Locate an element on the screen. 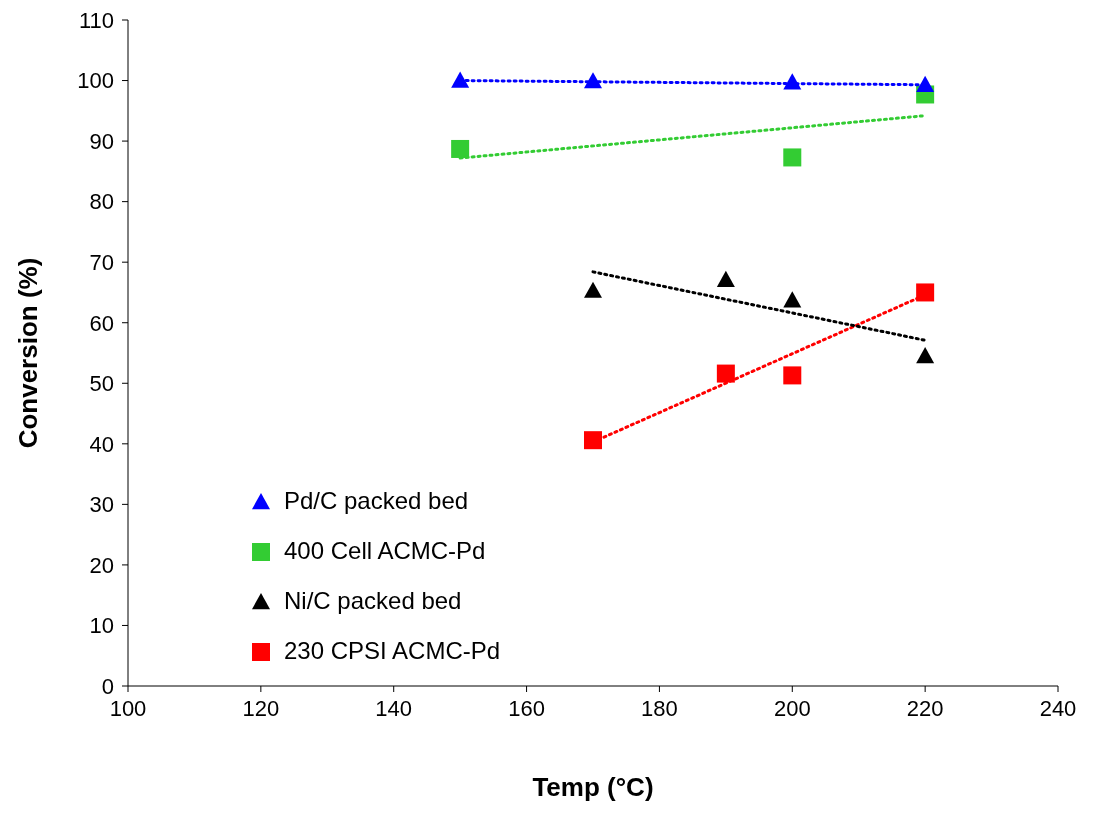 The image size is (1099, 826). y-tick-label: 90 is located at coordinates (101, 141).